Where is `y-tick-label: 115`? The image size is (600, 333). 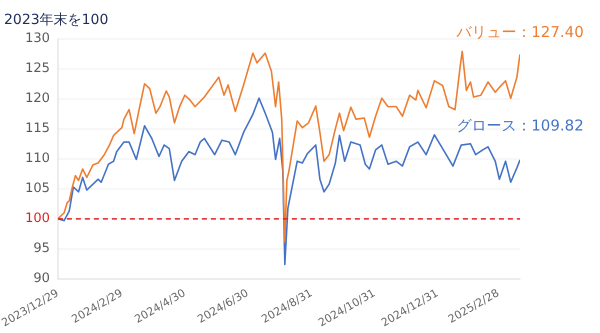 y-tick-label: 115 is located at coordinates (37, 128).